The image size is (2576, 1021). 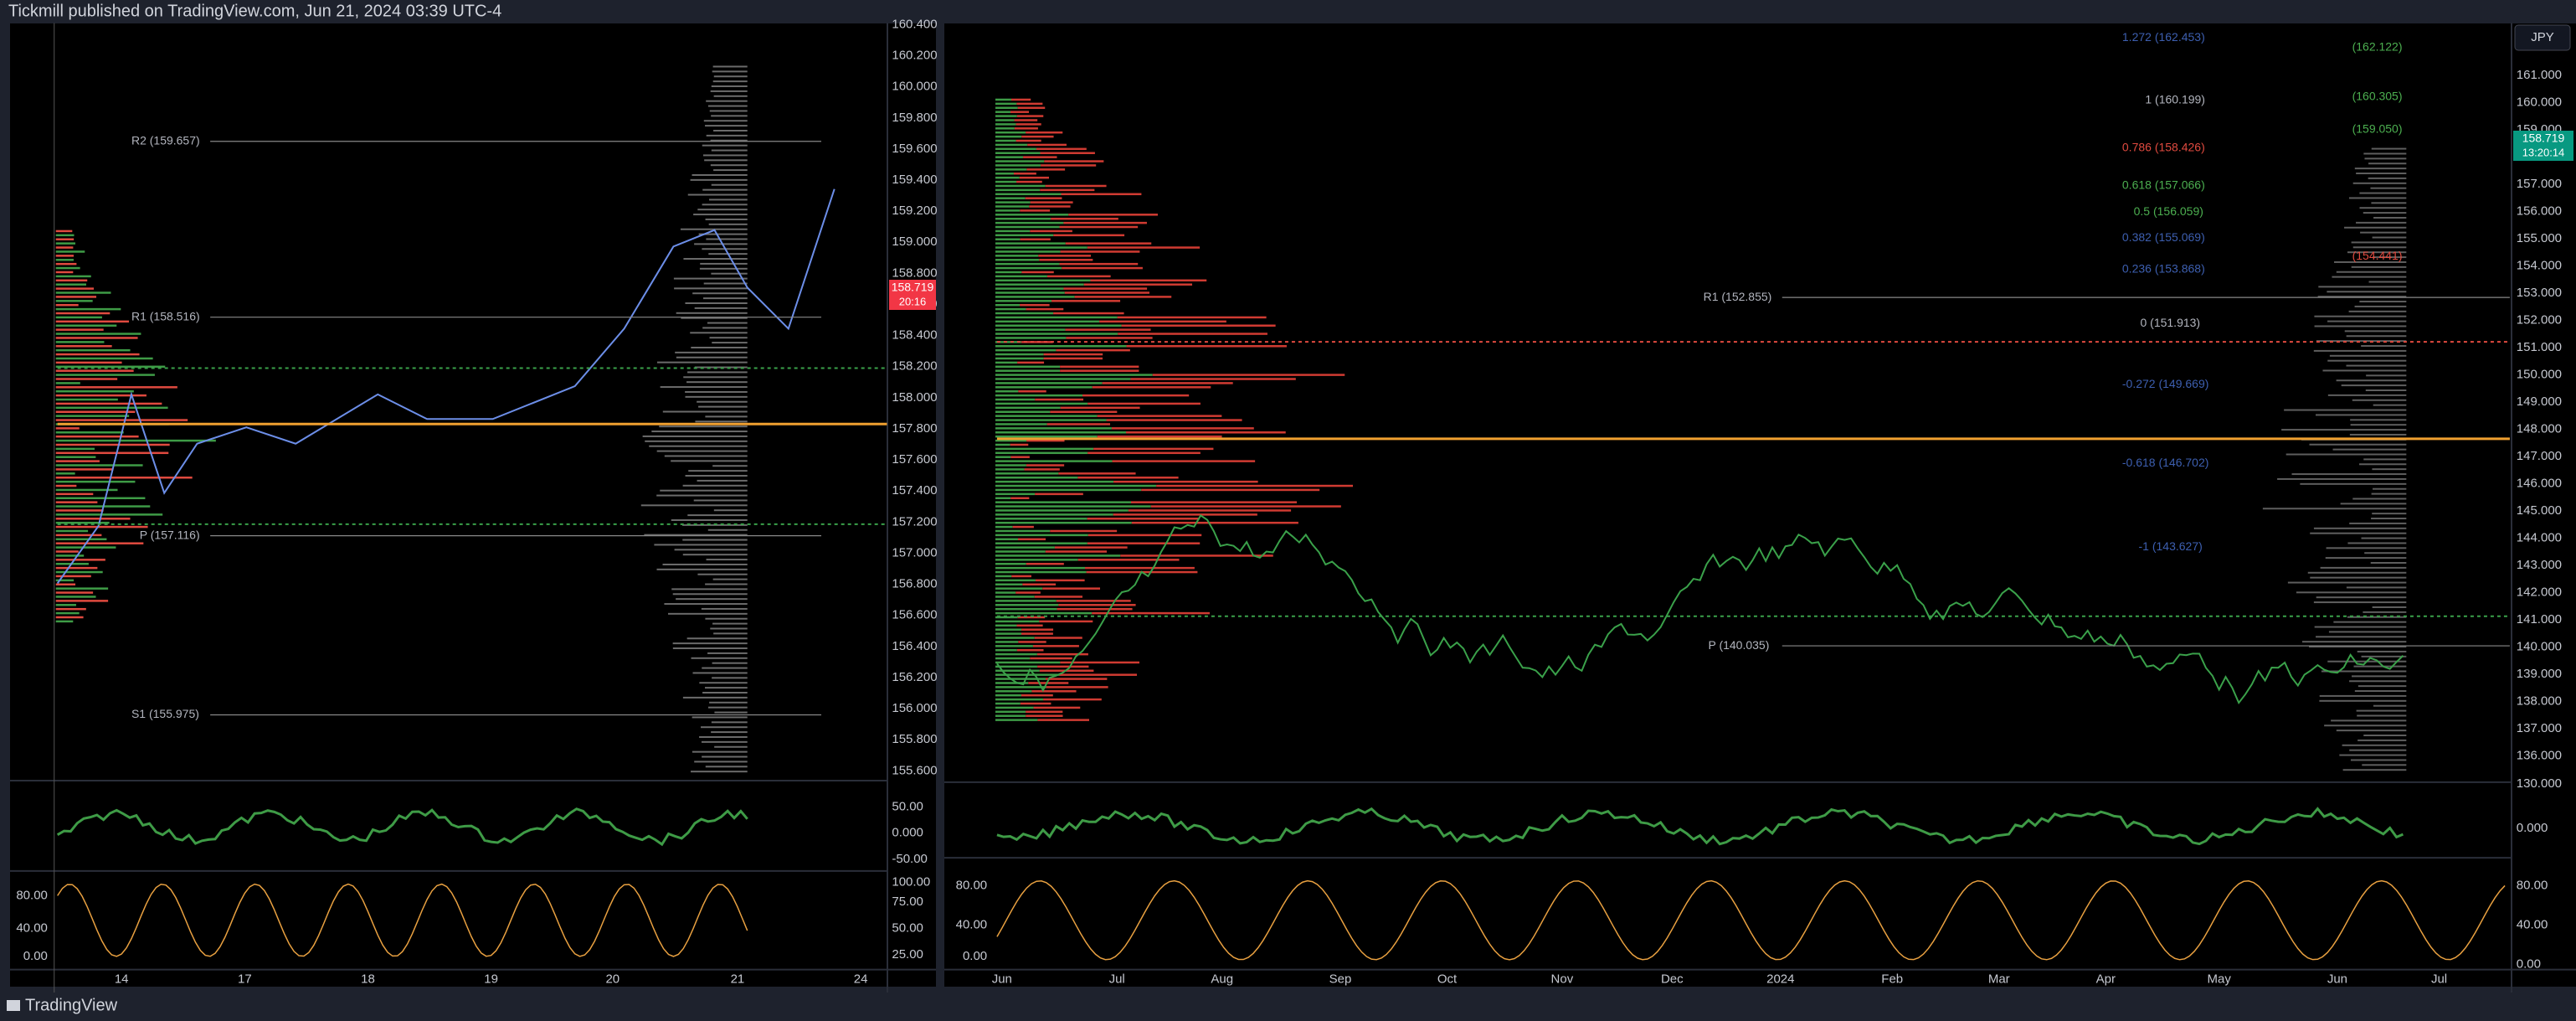 What do you see at coordinates (914, 211) in the screenshot?
I see `axis-label: 159.200` at bounding box center [914, 211].